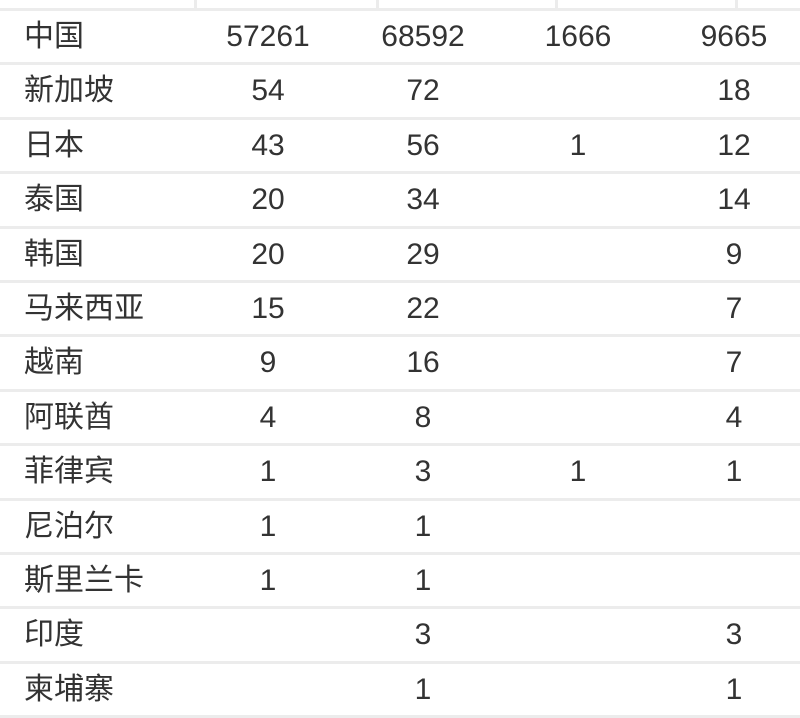 This screenshot has width=800, height=718. What do you see at coordinates (268, 145) in the screenshot?
I see `value-cell: 43` at bounding box center [268, 145].